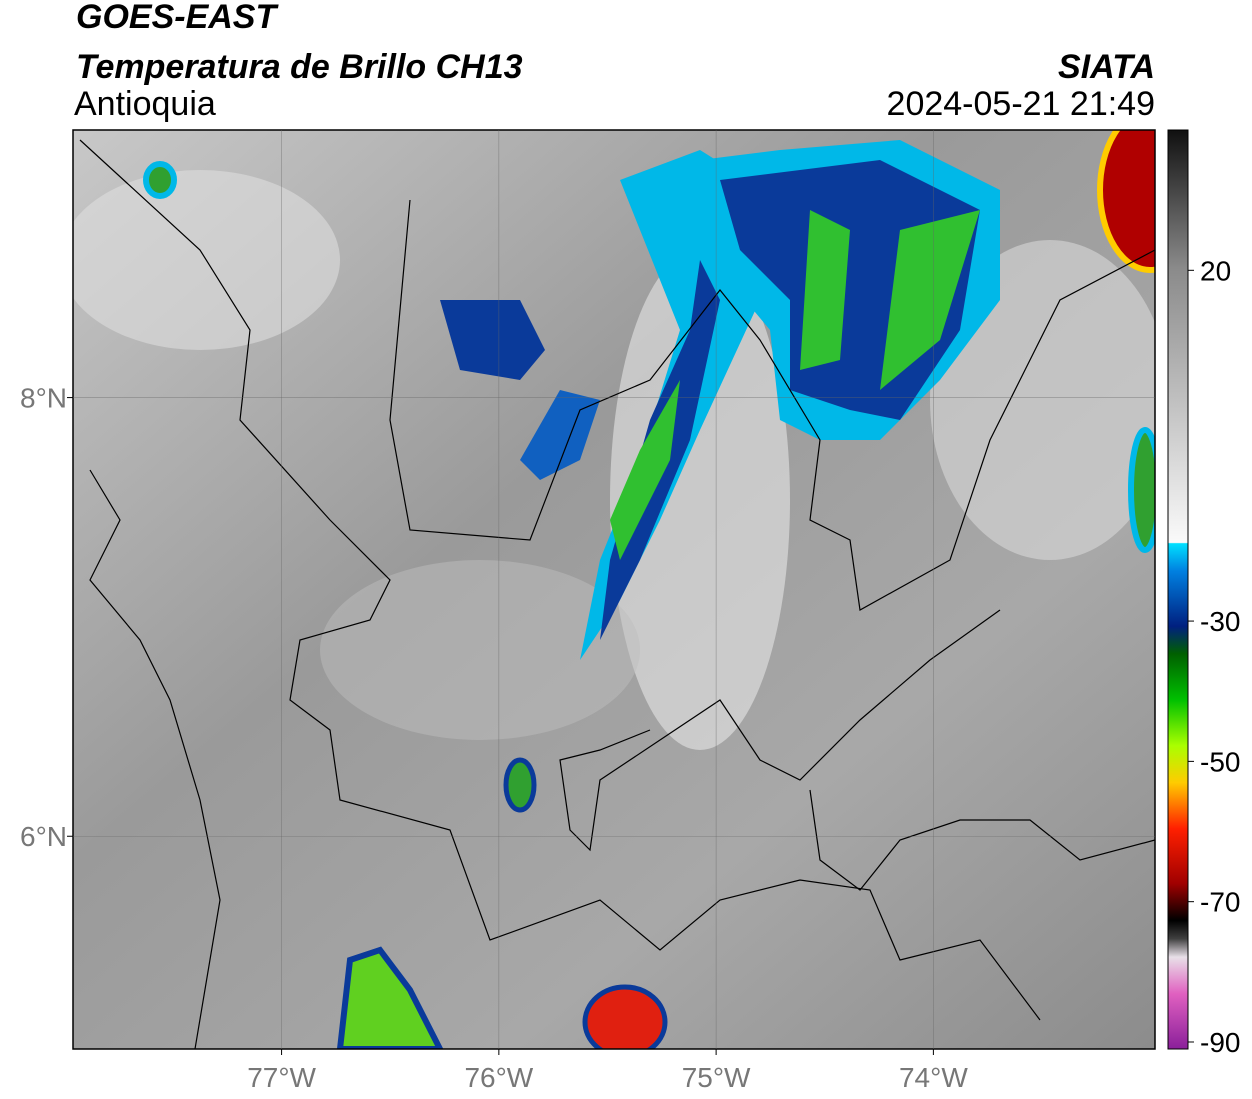 The height and width of the screenshot is (1099, 1252). What do you see at coordinates (281, 1077) in the screenshot?
I see `x-tick-label: 77°W` at bounding box center [281, 1077].